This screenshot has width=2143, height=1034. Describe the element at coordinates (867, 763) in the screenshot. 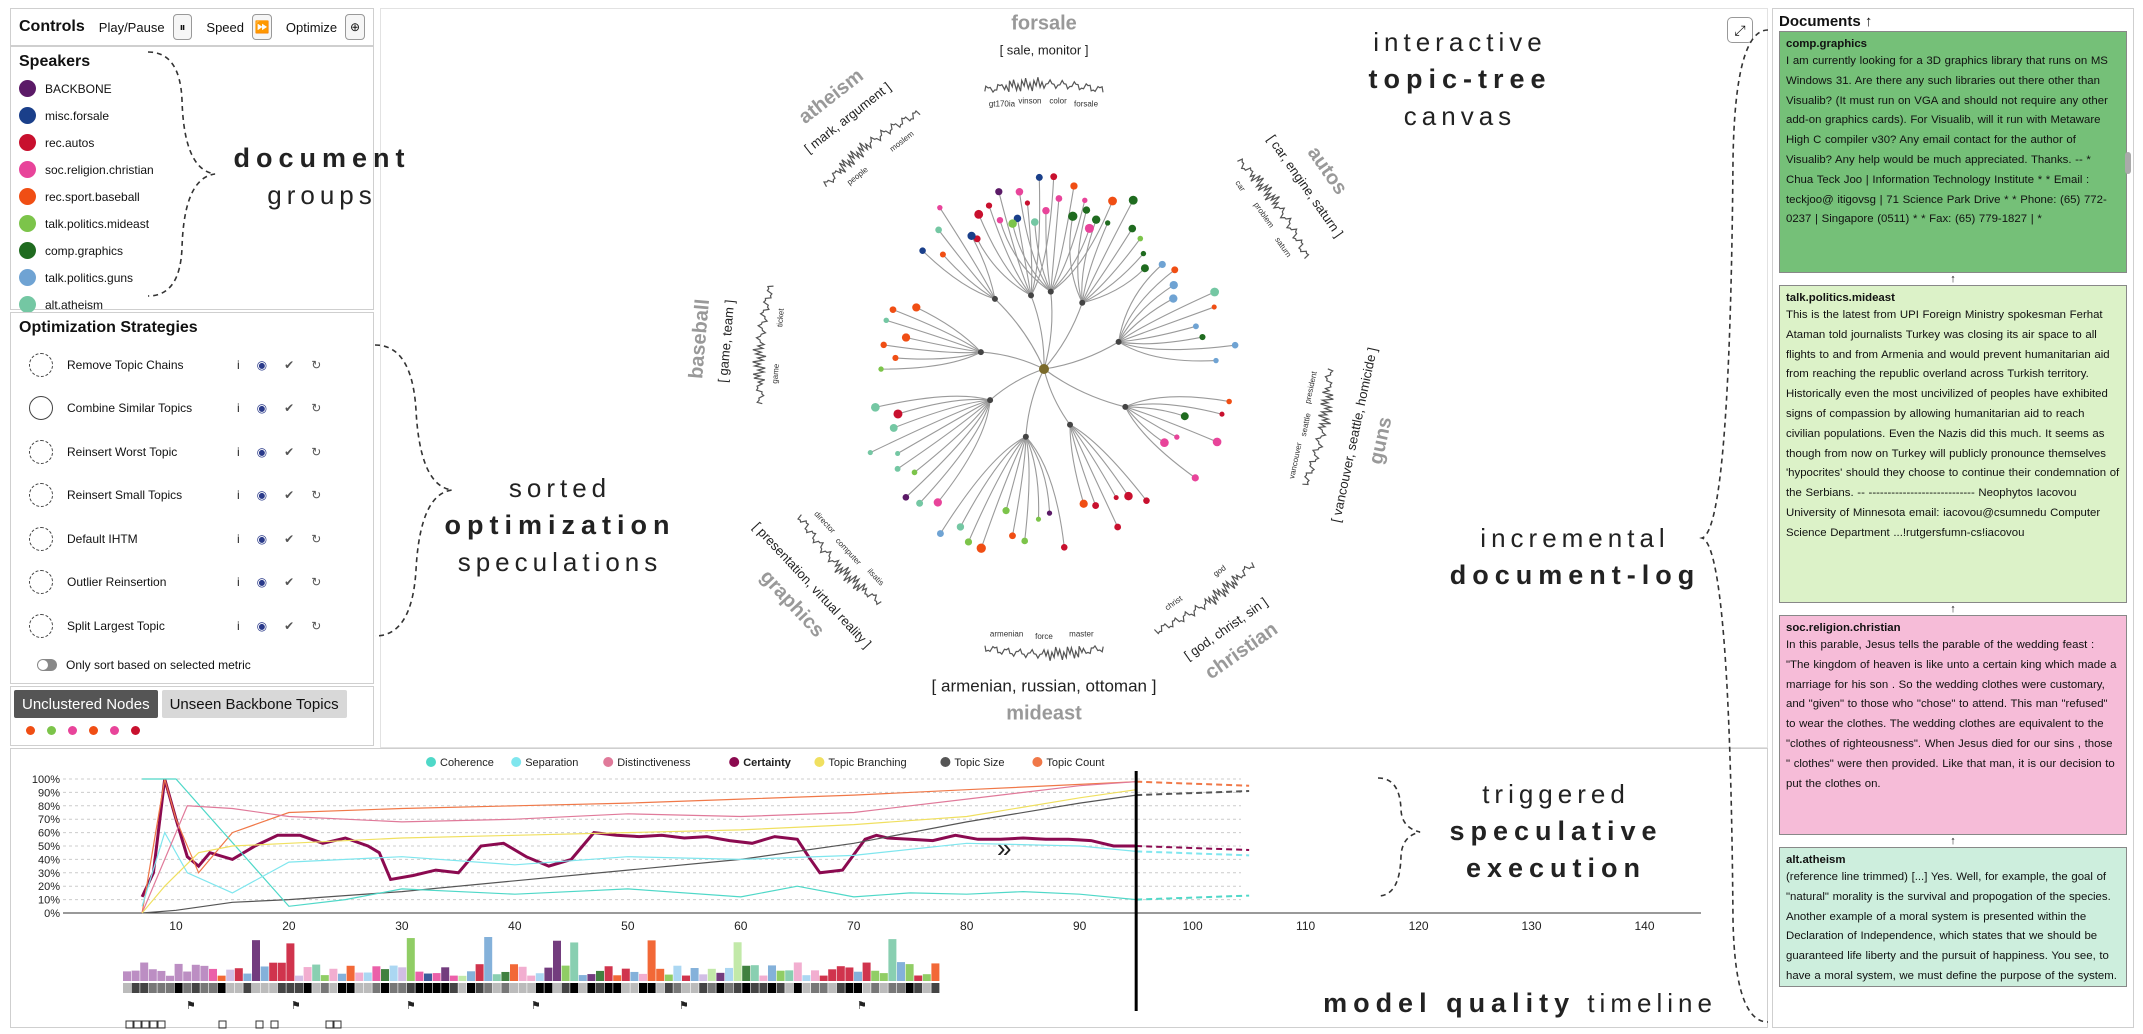

I see `legend-label: Topic Branching` at that location.